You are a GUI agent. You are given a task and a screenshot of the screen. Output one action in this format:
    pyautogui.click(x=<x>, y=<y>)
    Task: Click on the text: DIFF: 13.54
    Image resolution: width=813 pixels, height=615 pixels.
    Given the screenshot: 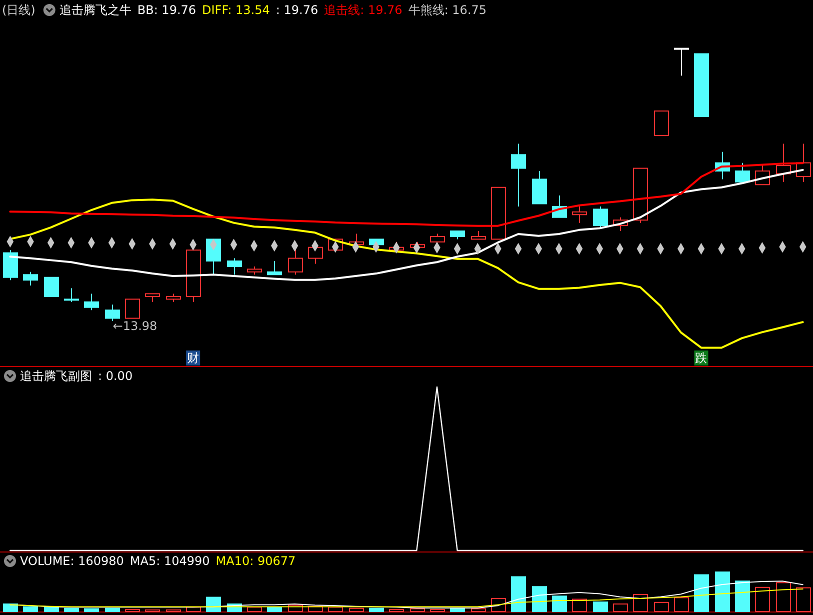 What is the action you would take?
    pyautogui.click(x=236, y=10)
    